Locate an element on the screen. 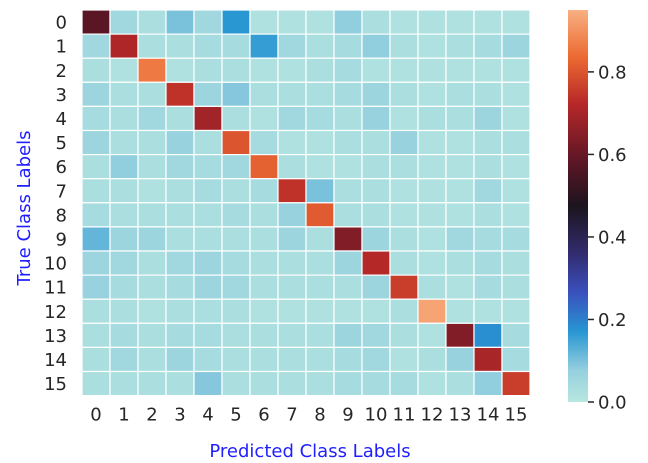 Image resolution: width=648 pixels, height=463 pixels. y-tick-label: 8 is located at coordinates (61, 215).